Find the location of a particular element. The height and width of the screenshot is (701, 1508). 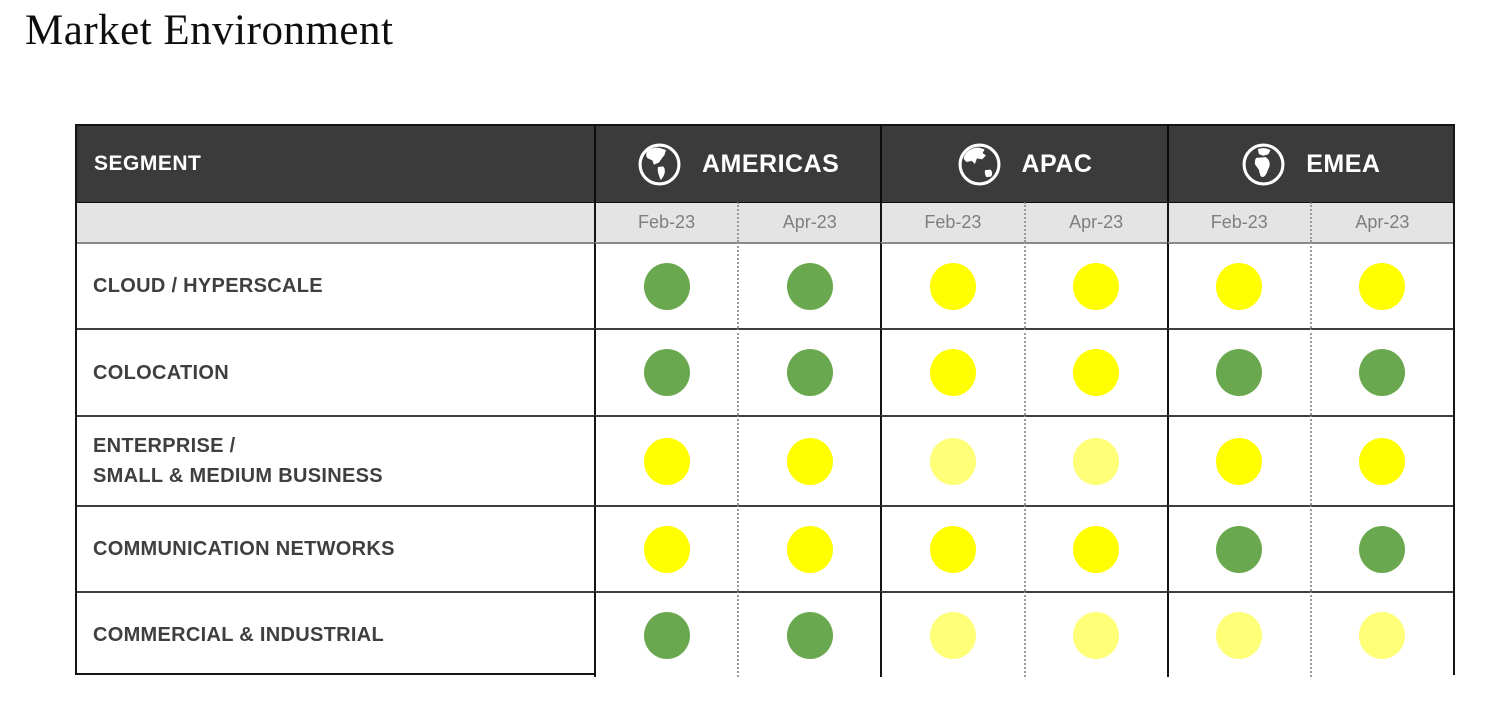

segment-label-communication-networks: COMMUNICATION NETWORKS is located at coordinates (335, 548).